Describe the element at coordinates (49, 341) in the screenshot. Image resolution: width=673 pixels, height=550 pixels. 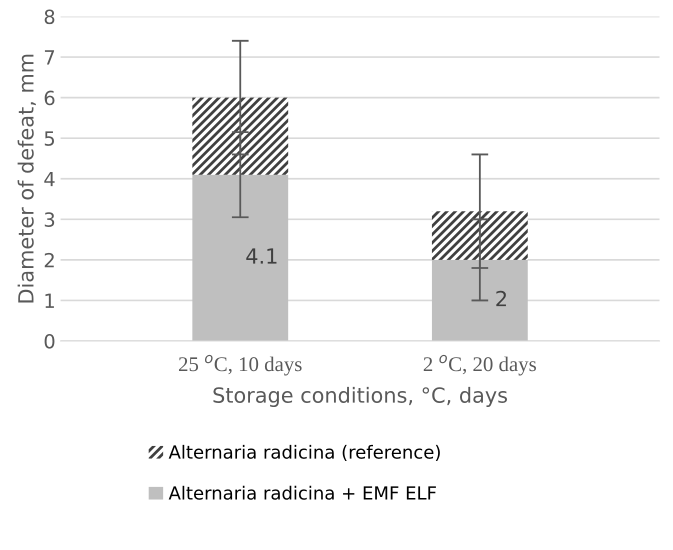
I see `y-tick-label: 0` at that location.